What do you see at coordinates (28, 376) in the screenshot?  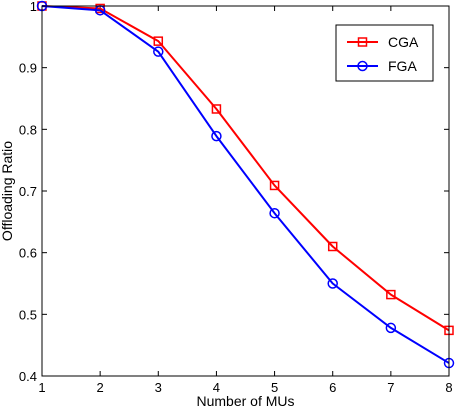 I see `y-tick-label: 0.4` at bounding box center [28, 376].